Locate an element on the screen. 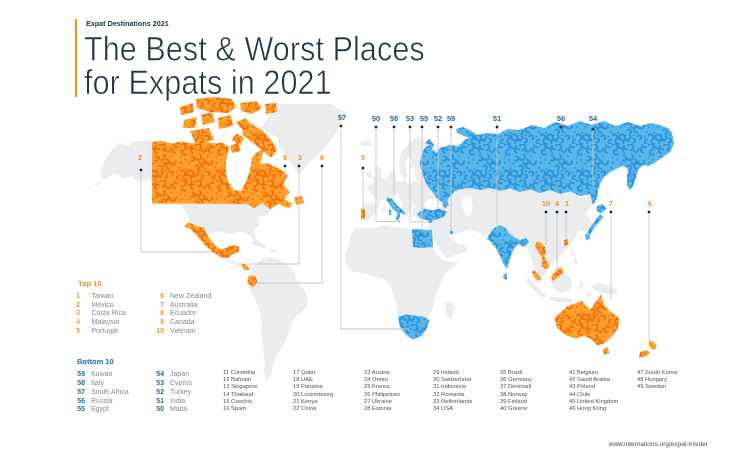 Image resolution: width=745 pixels, height=468 pixels. svg-text: 51 is located at coordinates (497, 118).